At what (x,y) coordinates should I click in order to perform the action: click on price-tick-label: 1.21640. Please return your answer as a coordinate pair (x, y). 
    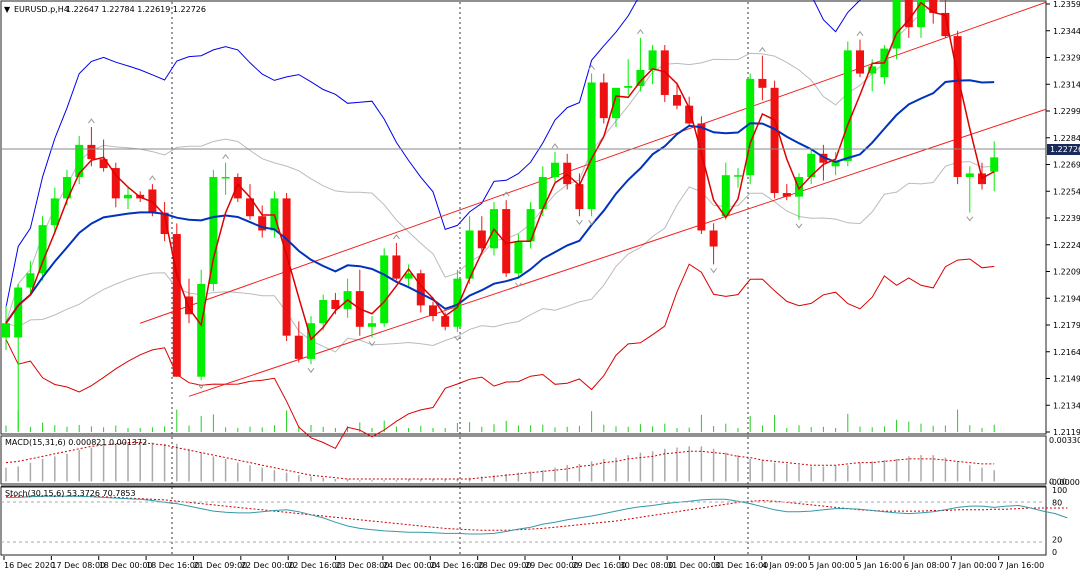
    Looking at the image, I should click on (1066, 352).